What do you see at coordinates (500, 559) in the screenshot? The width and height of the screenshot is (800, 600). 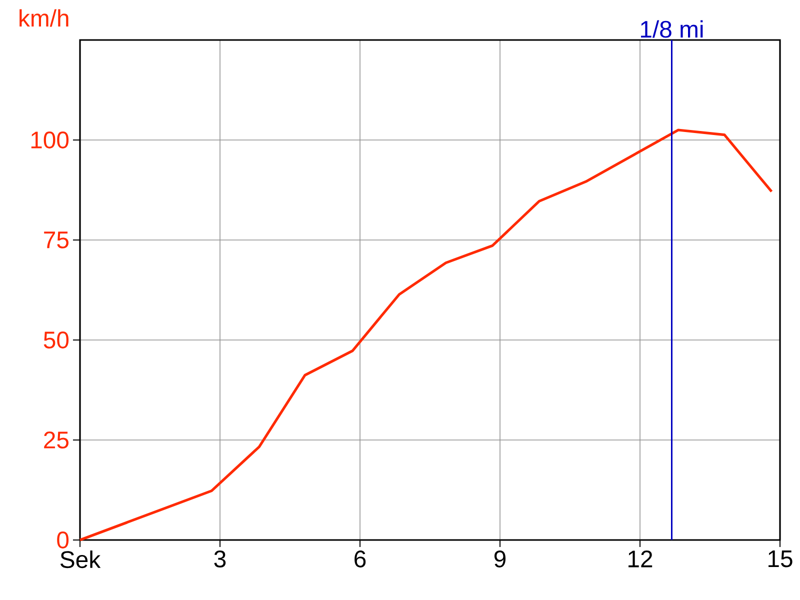 I see `x-tick-label: 9` at bounding box center [500, 559].